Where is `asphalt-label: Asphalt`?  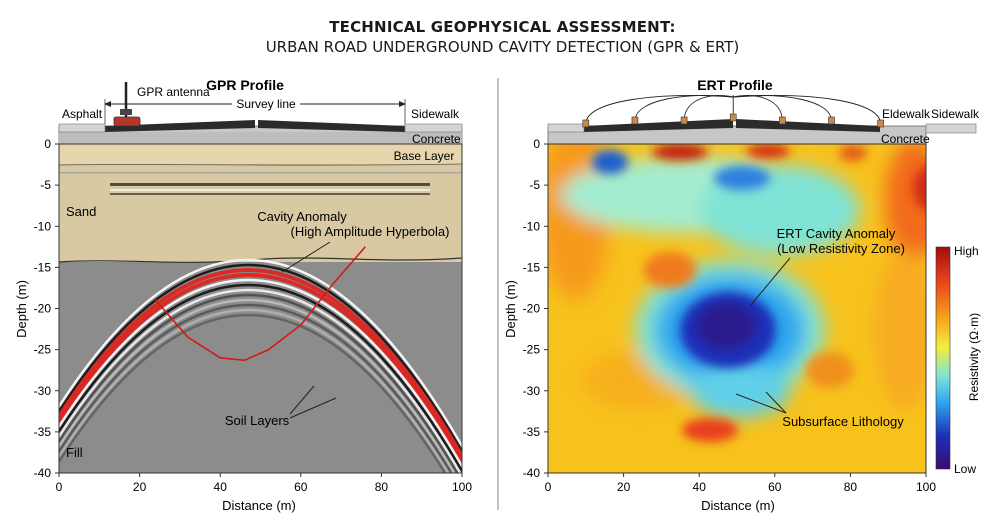 asphalt-label: Asphalt is located at coordinates (82, 114).